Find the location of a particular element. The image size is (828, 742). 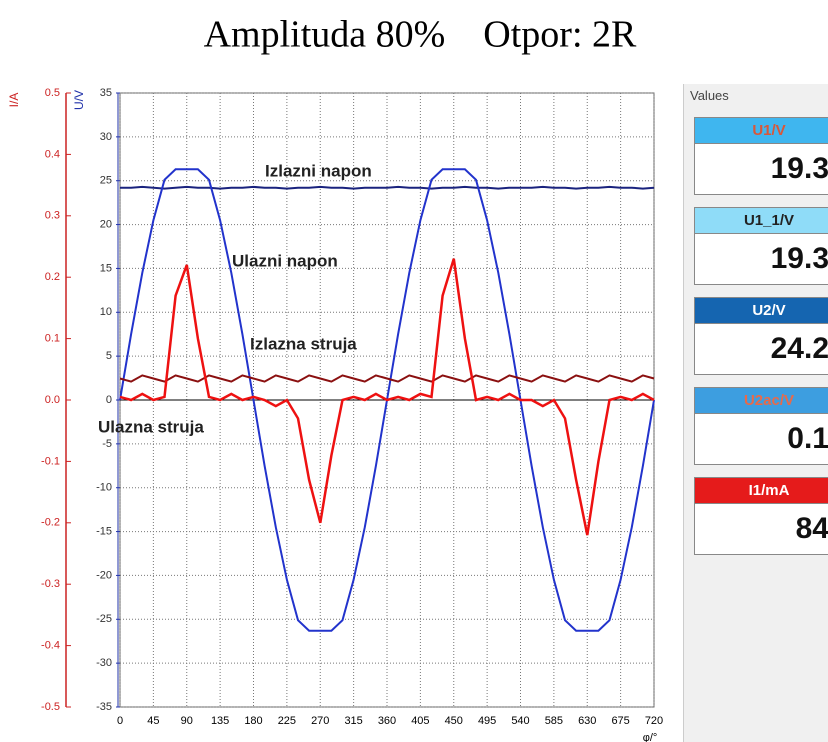

value-label: U1/V is located at coordinates (761, 130).